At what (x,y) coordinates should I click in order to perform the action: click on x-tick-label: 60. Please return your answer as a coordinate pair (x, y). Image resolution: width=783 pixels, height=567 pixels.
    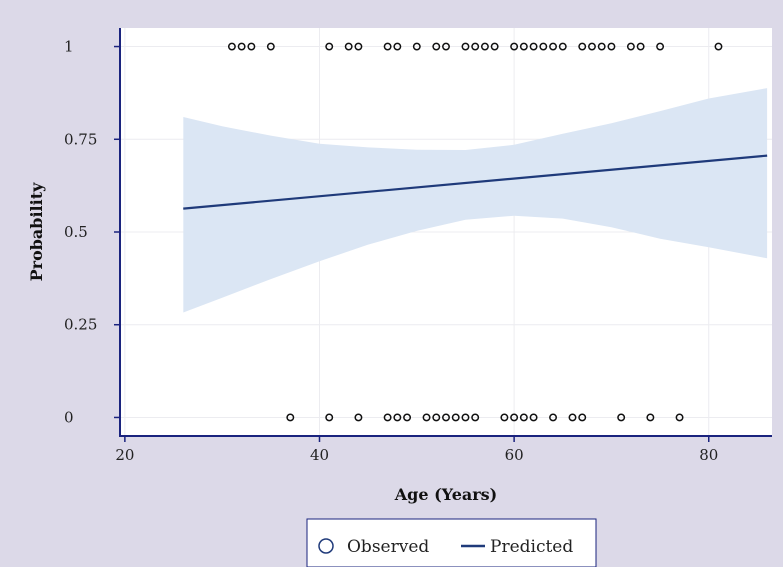
    Looking at the image, I should click on (514, 455).